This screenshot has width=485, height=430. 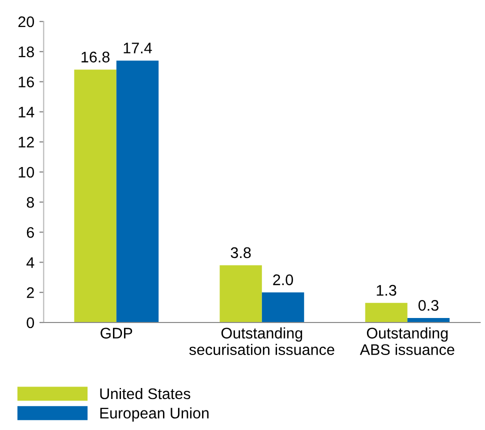 What do you see at coordinates (26, 172) in the screenshot?
I see `y-tick-label: 10` at bounding box center [26, 172].